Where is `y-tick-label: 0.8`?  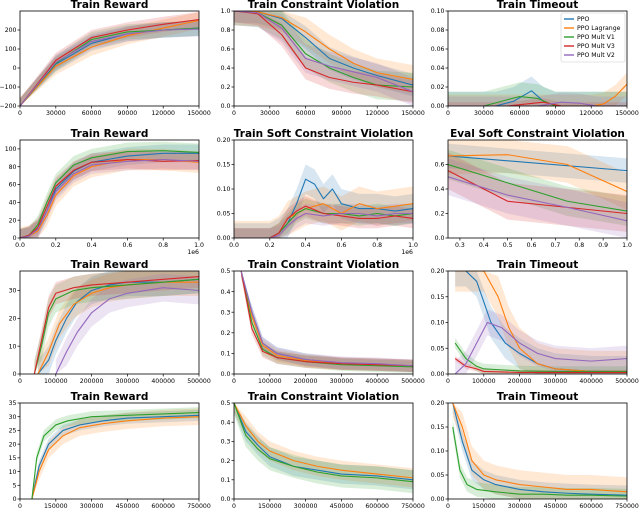
y-tick-label: 0.8 is located at coordinates (226, 30).